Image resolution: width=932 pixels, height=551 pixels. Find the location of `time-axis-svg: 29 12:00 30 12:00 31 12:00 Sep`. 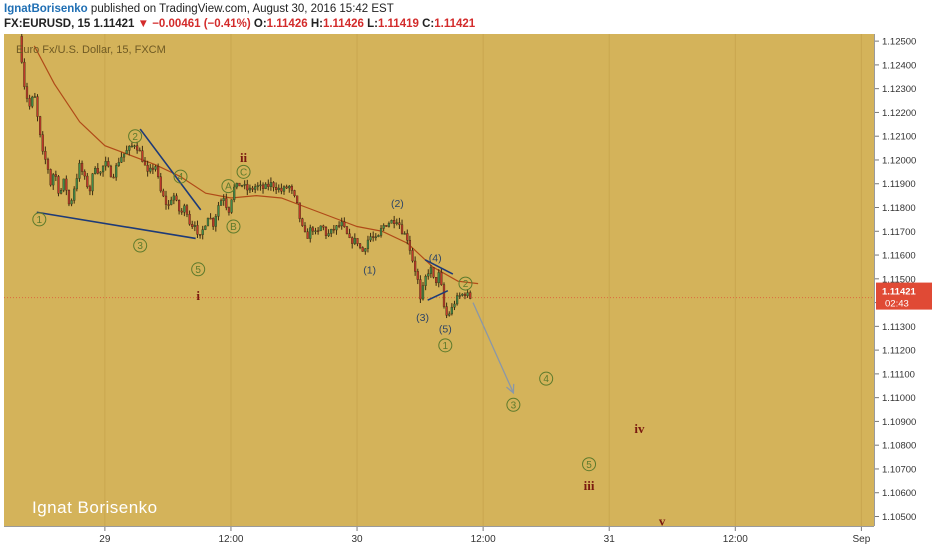

time-axis-svg: 29 12:00 30 12:00 31 12:00 Sep is located at coordinates (485, 536).